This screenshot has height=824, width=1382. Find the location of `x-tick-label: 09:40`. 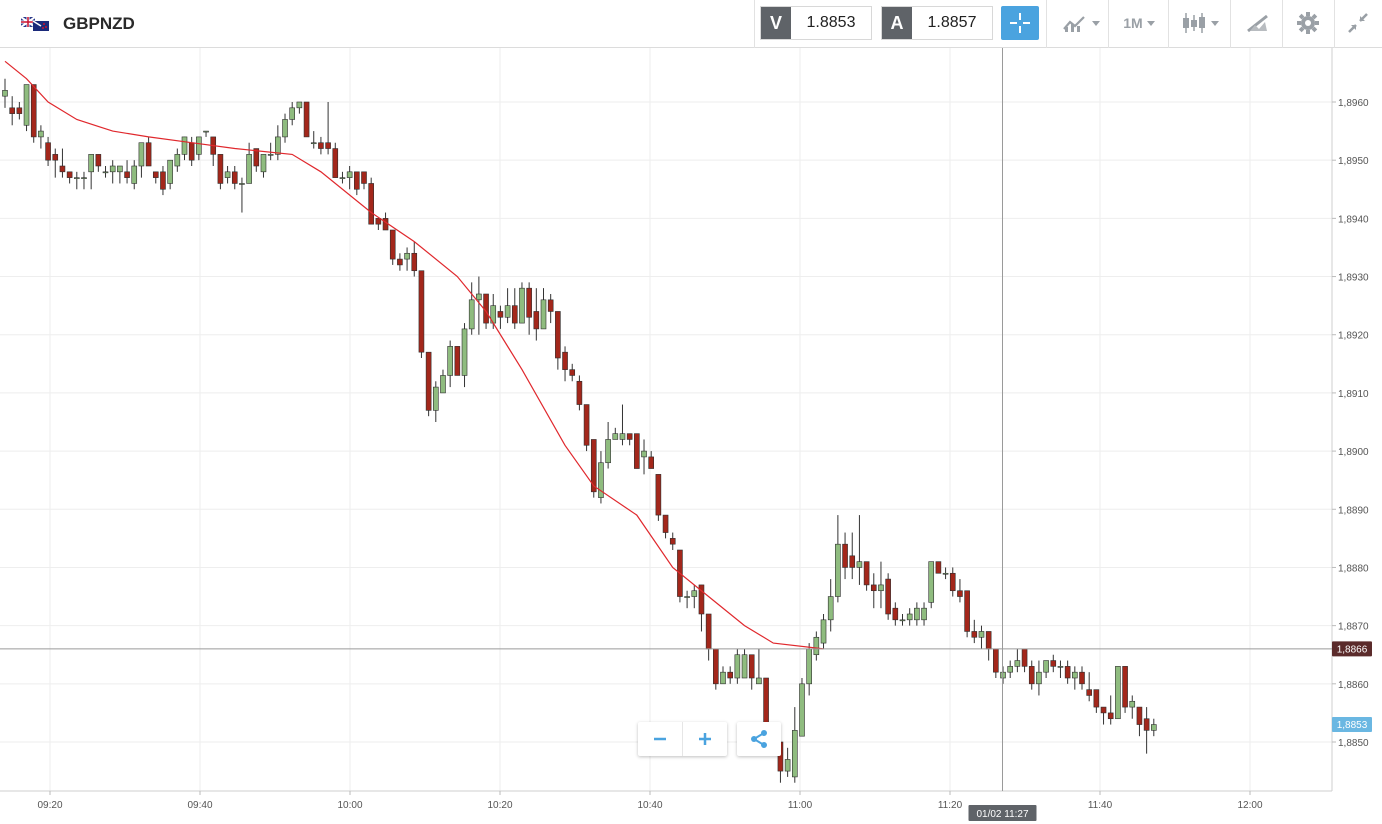

x-tick-label: 09:40 is located at coordinates (199, 805).